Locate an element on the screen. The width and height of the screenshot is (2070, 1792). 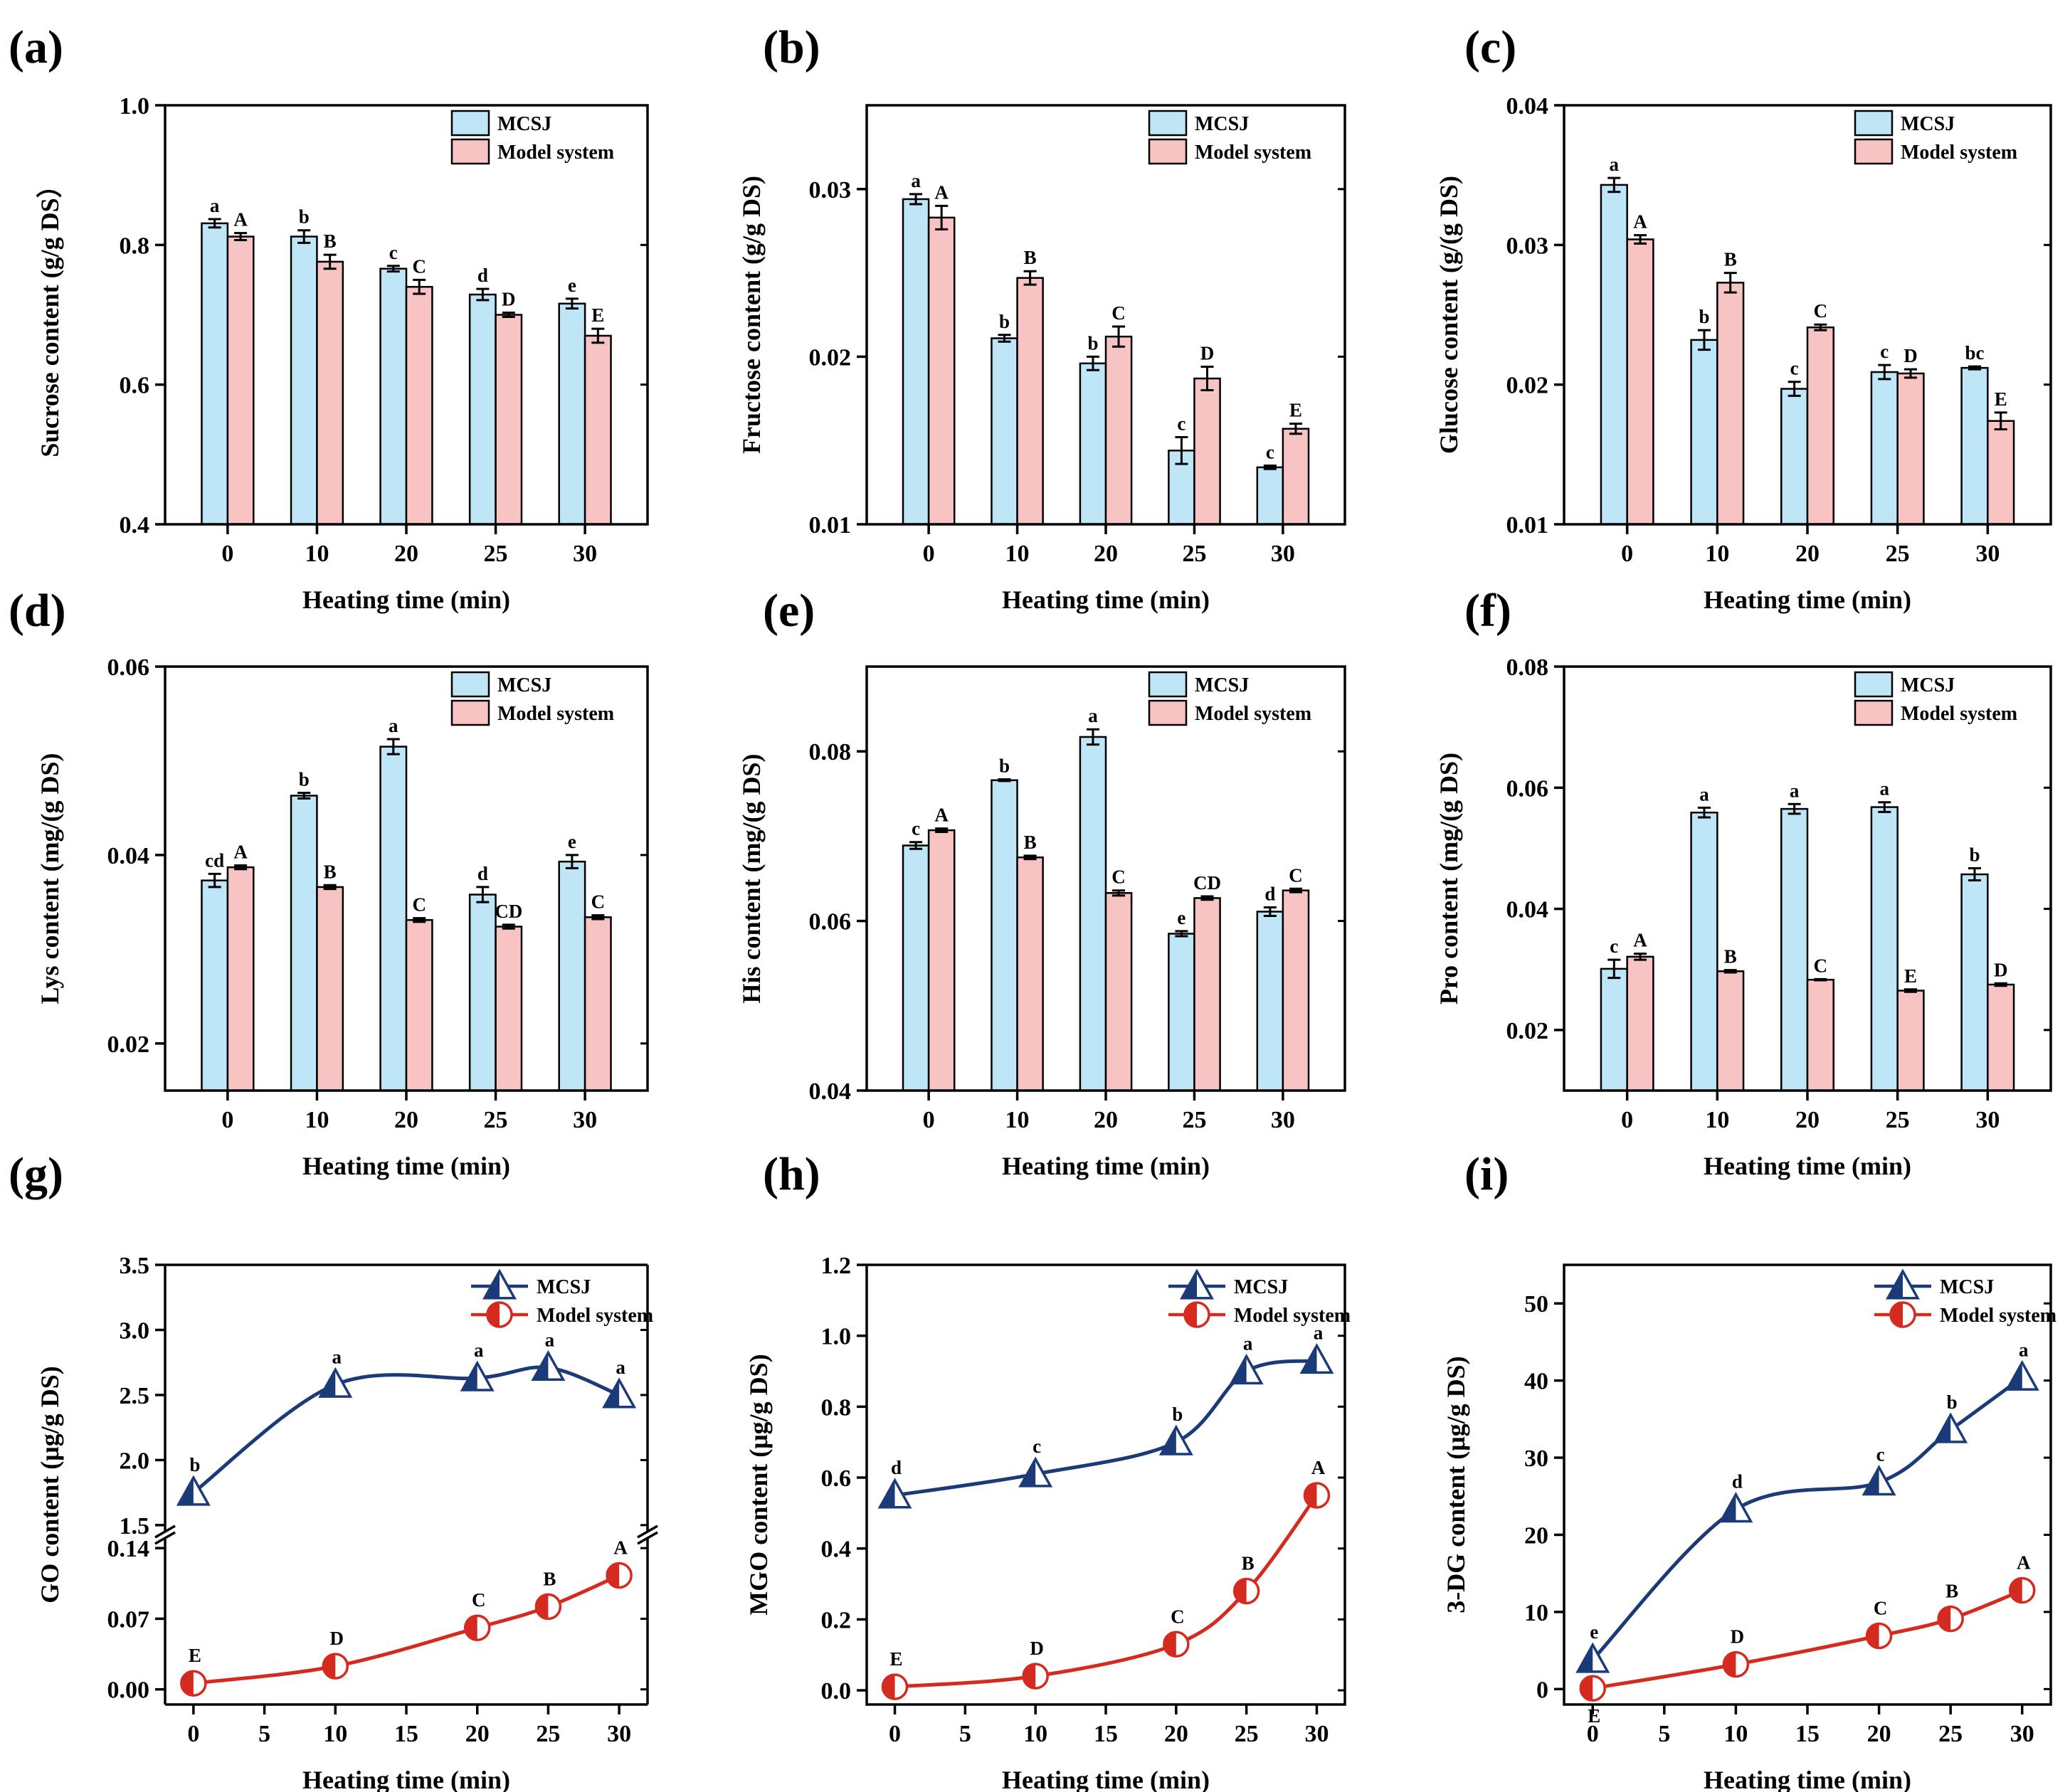
y-tick-label: 0.8 is located at coordinates (836, 1407).